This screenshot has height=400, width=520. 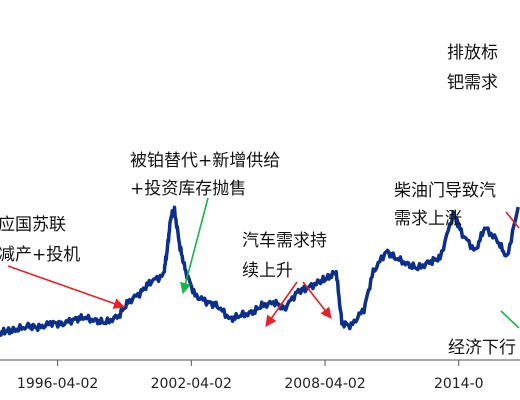 What do you see at coordinates (267, 271) in the screenshot?
I see `annotation-text-line: 续上升` at bounding box center [267, 271].